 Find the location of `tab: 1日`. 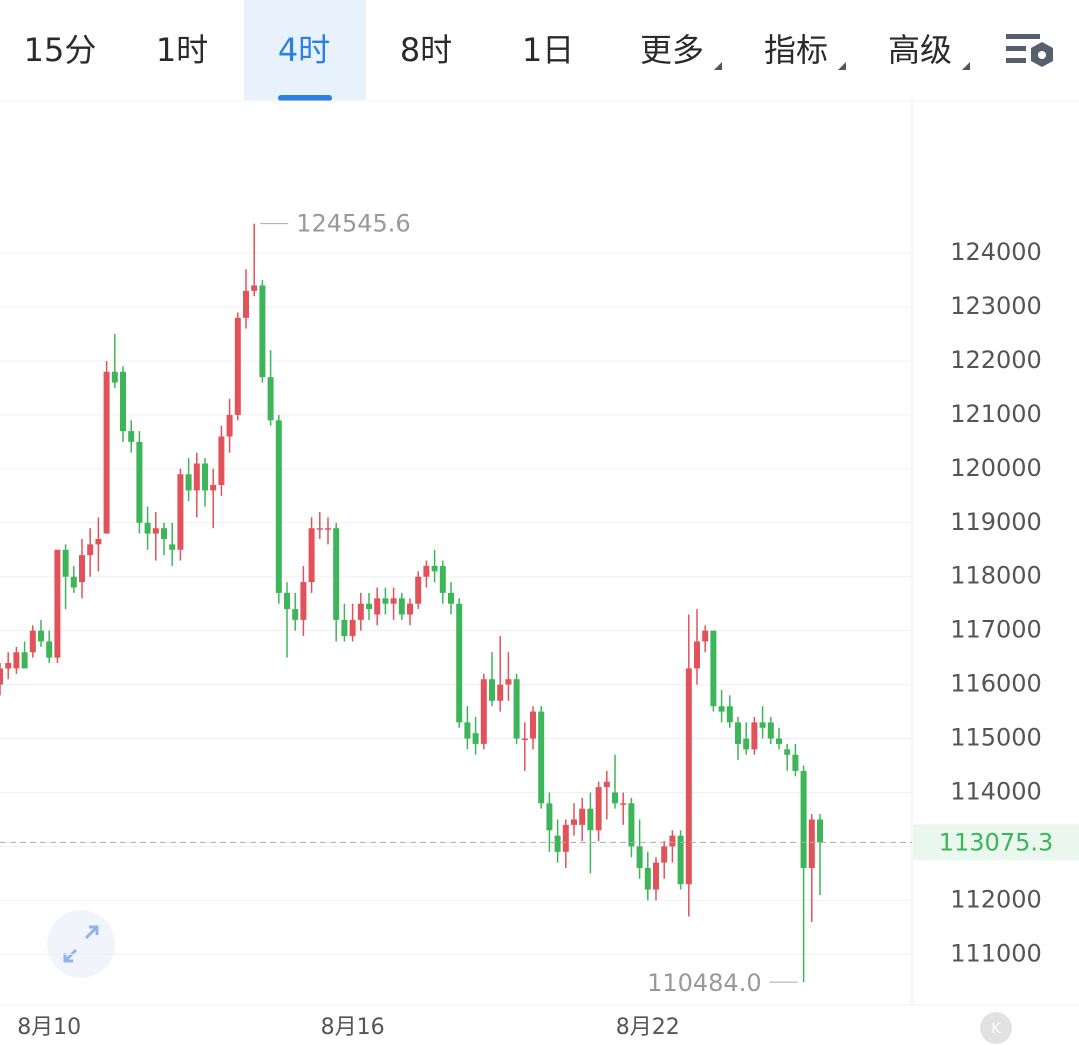

tab: 1日 is located at coordinates (548, 50).